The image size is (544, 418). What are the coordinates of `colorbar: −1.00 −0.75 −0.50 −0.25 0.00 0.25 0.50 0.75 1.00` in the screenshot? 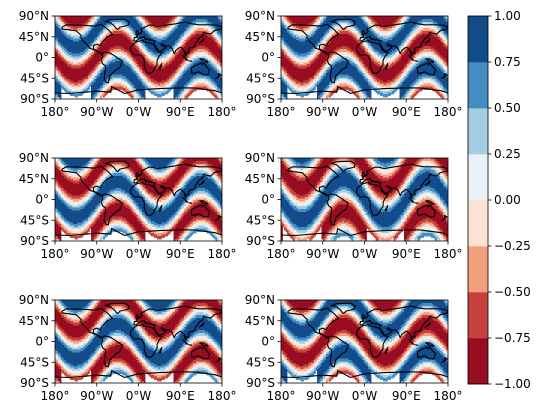 It's located at (499, 200).